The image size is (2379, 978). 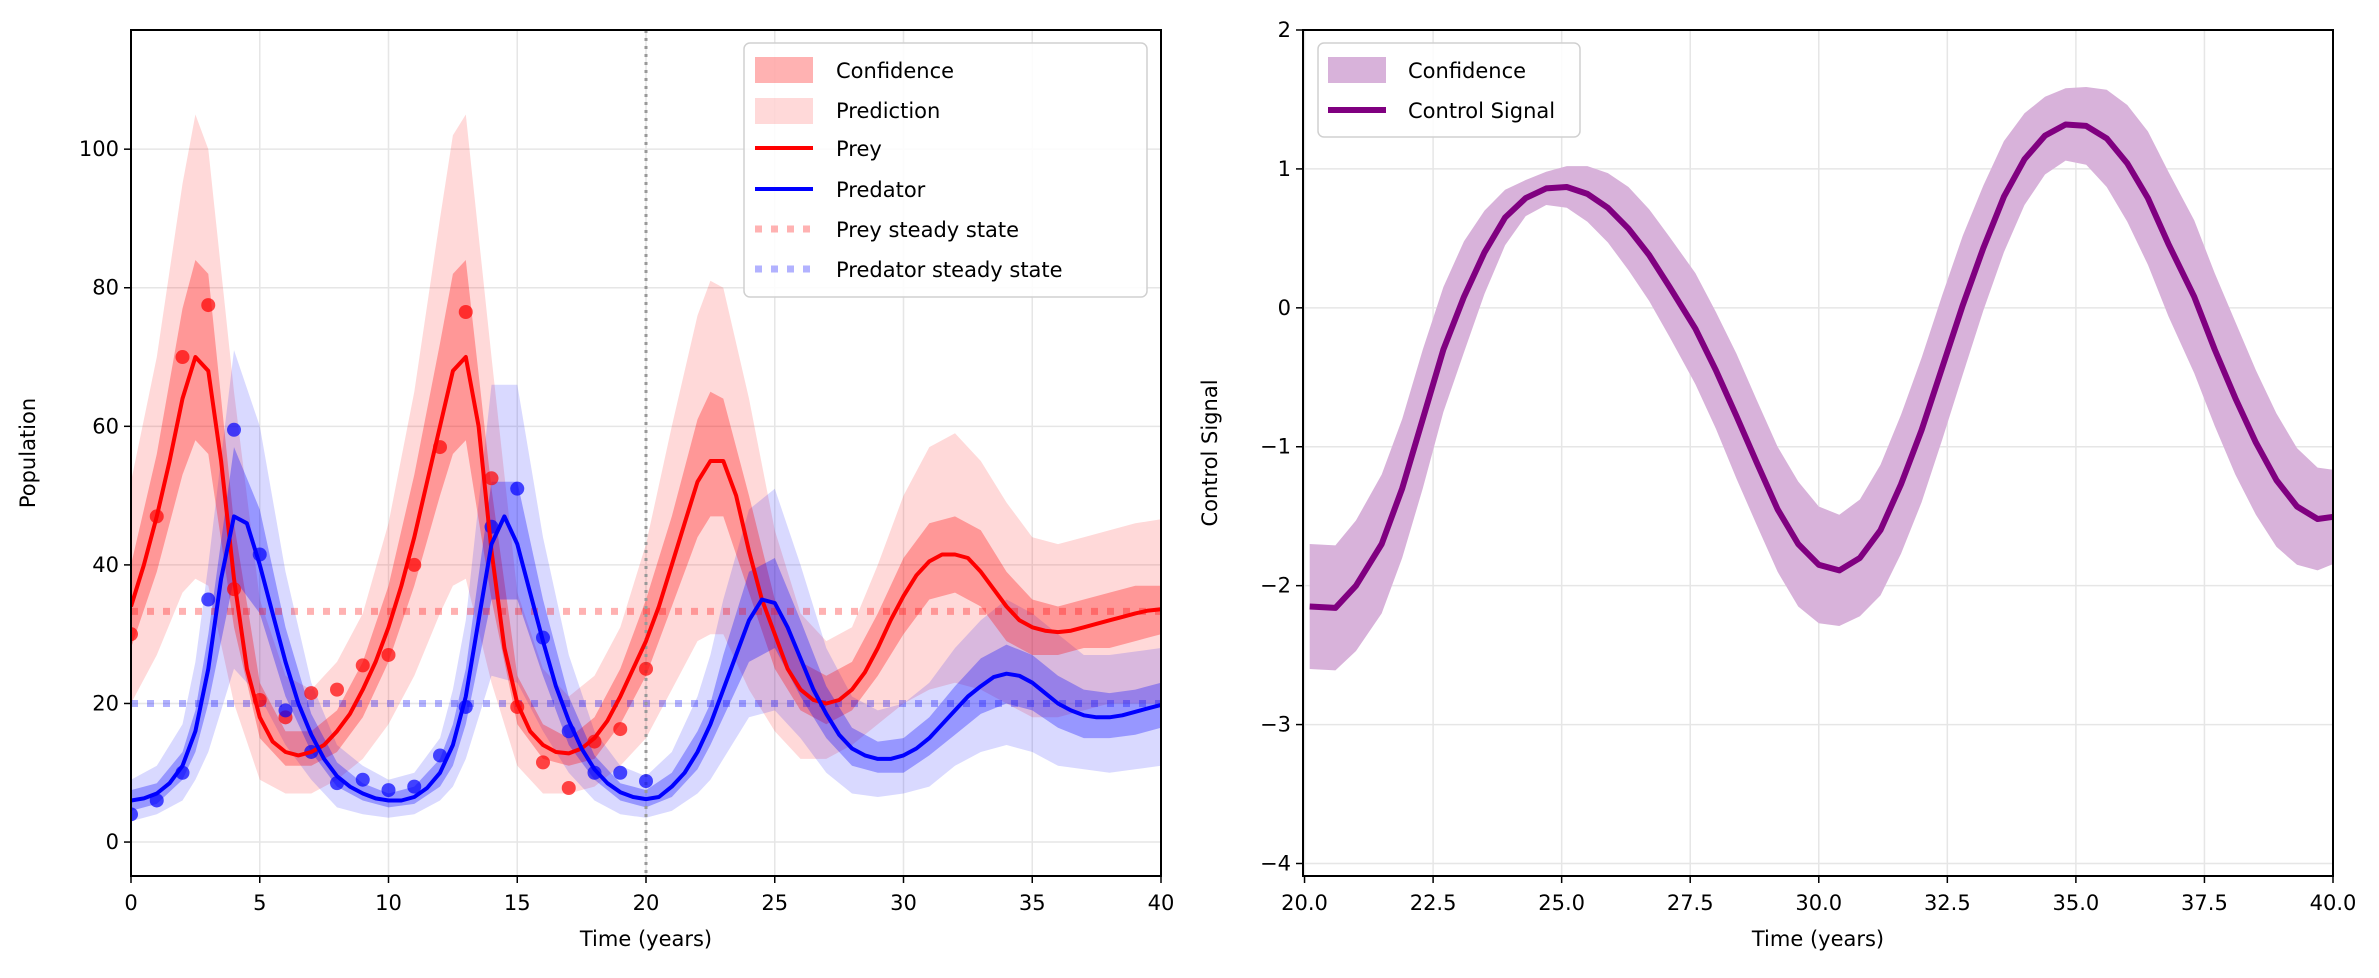 What do you see at coordinates (1275, 725) in the screenshot?
I see `y-tick-label: −3` at bounding box center [1275, 725].